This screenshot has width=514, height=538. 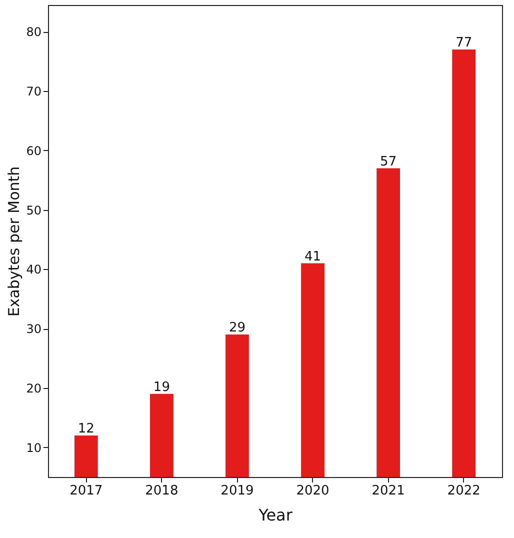 I want to click on y-tick-label: 40, so click(x=34, y=269).